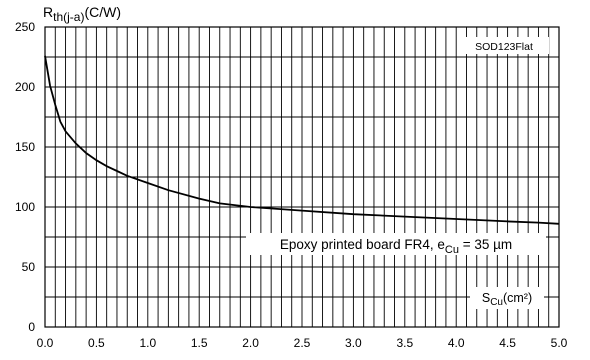 This screenshot has height=360, width=590. I want to click on package-label: SOD123Flat, so click(504, 47).